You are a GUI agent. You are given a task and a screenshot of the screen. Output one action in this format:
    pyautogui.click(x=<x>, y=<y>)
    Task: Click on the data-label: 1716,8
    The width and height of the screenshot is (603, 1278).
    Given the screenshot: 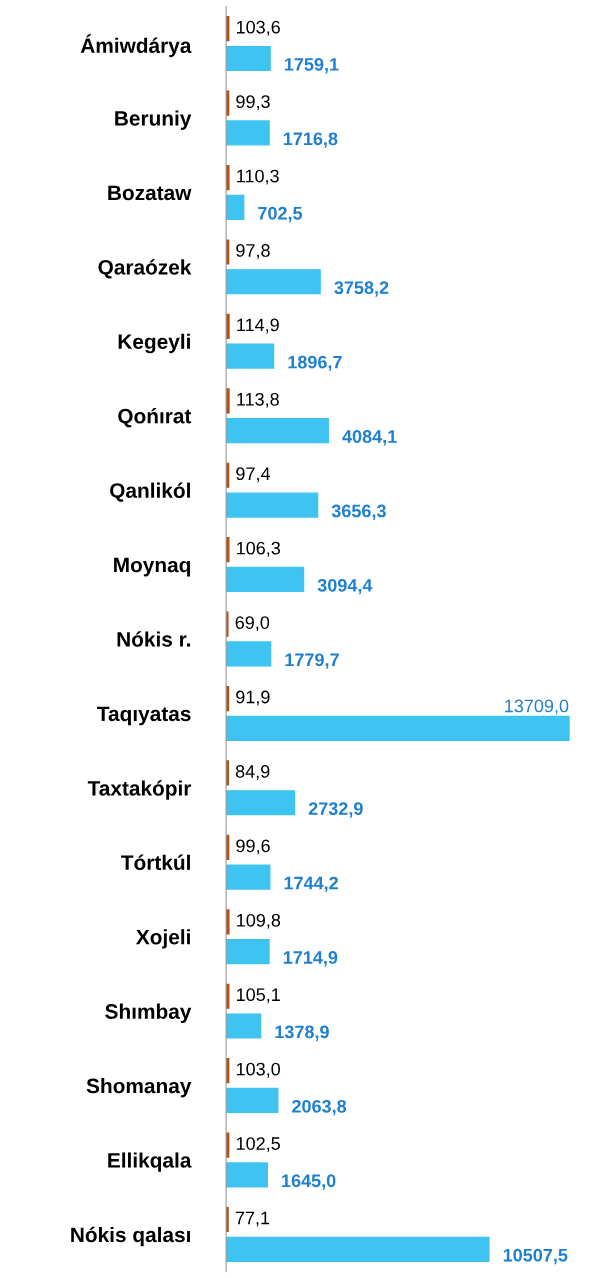 What is the action you would take?
    pyautogui.click(x=310, y=140)
    